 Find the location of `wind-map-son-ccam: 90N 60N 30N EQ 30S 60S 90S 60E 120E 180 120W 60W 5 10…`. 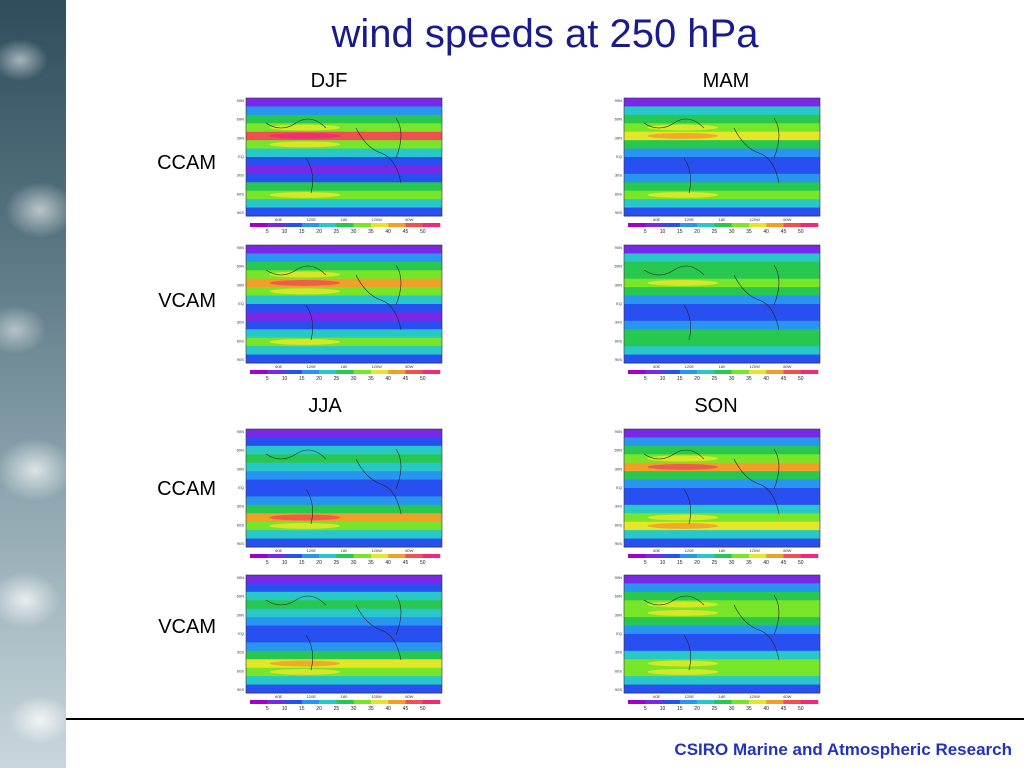

wind-map-son-ccam: 90N 60N 30N EQ 30S 60S 90S 60E 120E 180 120W 60W 5 10… is located at coordinates (716, 496).